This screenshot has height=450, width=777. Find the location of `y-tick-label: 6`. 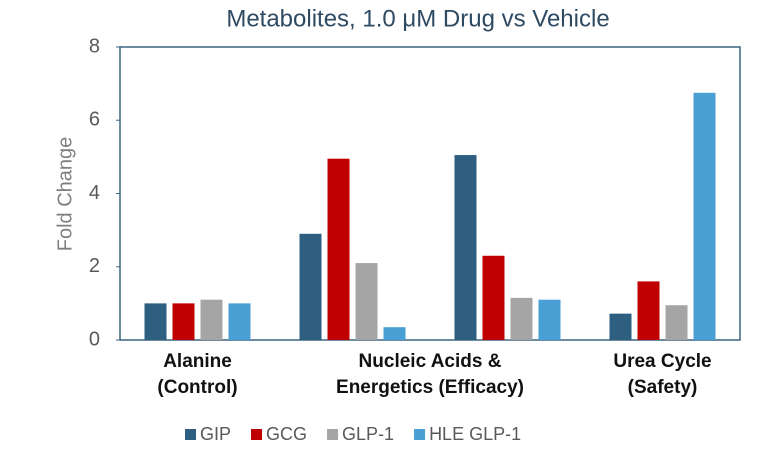

y-tick-label: 6 is located at coordinates (94, 120).